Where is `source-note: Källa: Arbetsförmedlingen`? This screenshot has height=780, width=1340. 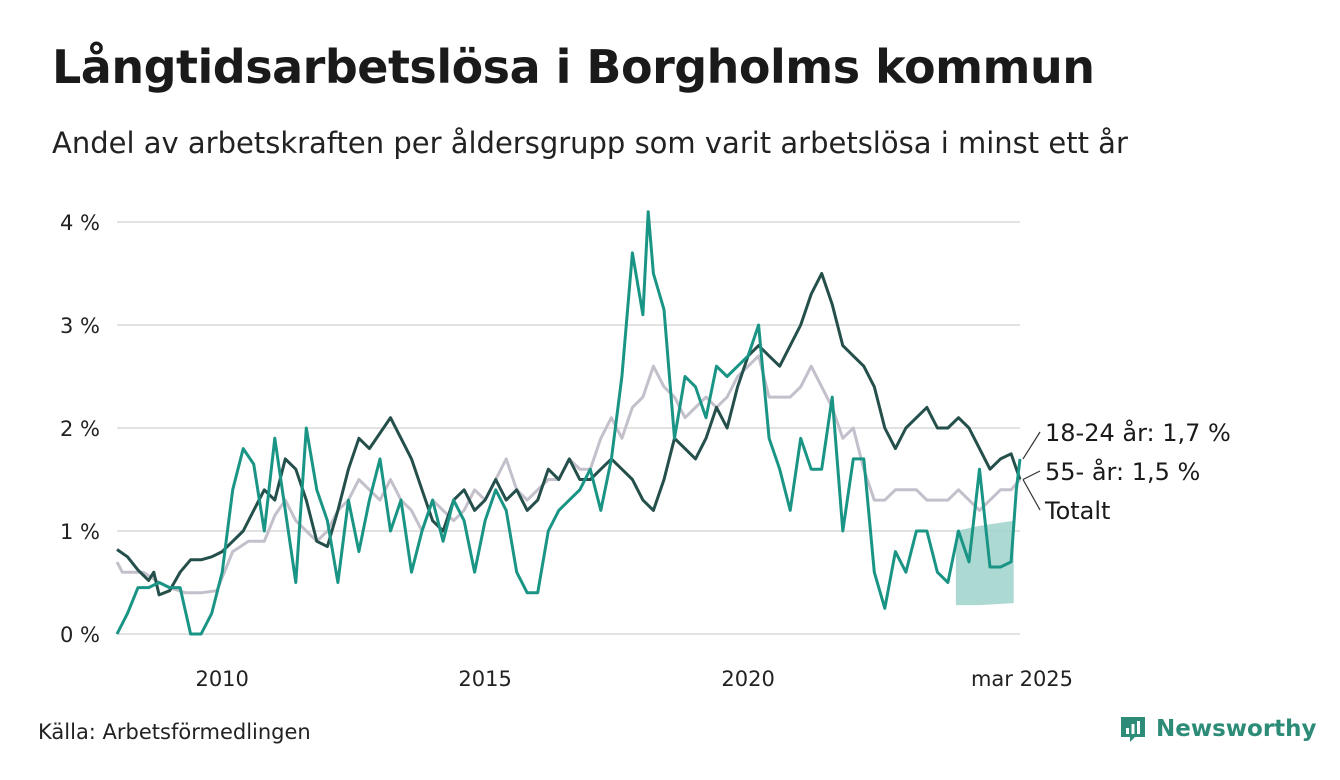 source-note: Källa: Arbetsförmedlingen is located at coordinates (174, 732).